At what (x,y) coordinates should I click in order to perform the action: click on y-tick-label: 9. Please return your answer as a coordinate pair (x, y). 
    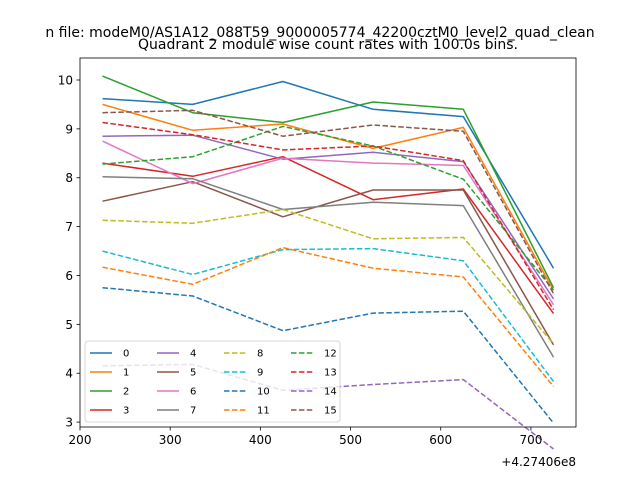
    Looking at the image, I should click on (69, 129).